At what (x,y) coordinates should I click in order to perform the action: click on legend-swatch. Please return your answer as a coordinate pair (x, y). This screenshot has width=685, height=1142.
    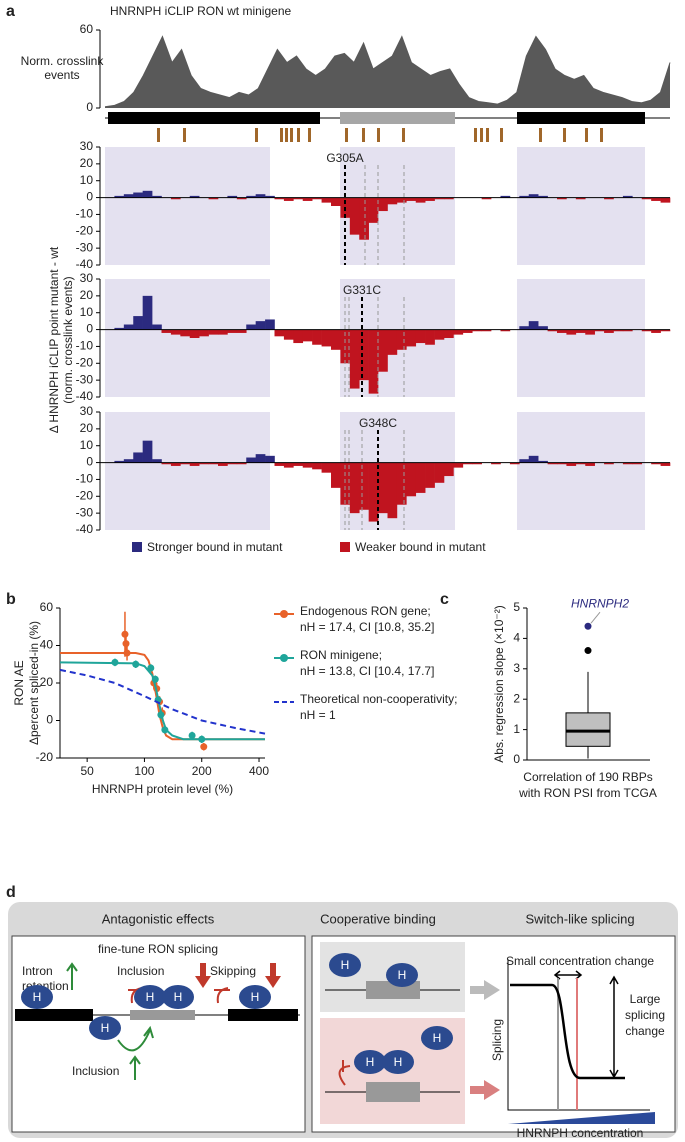
    Looking at the image, I should click on (137, 547).